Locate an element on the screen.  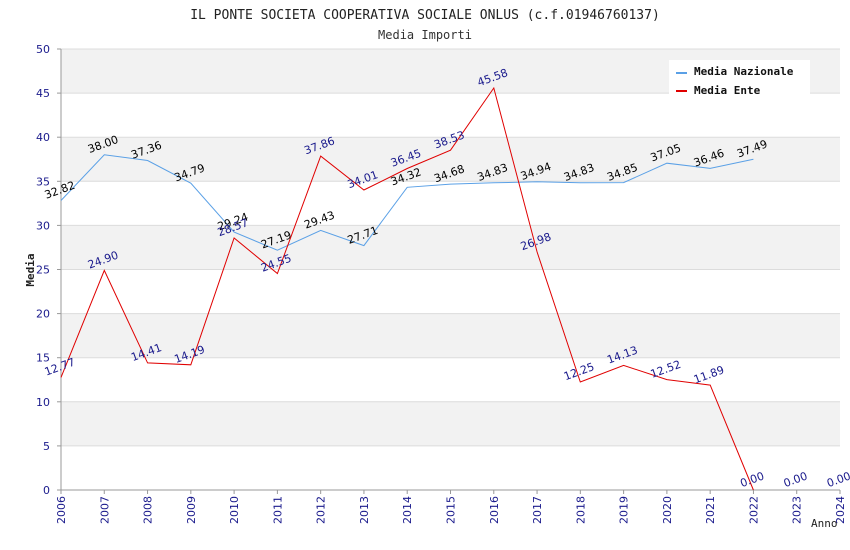
legend: Media Nazionale Media Ente is located at coordinates (739, 80).